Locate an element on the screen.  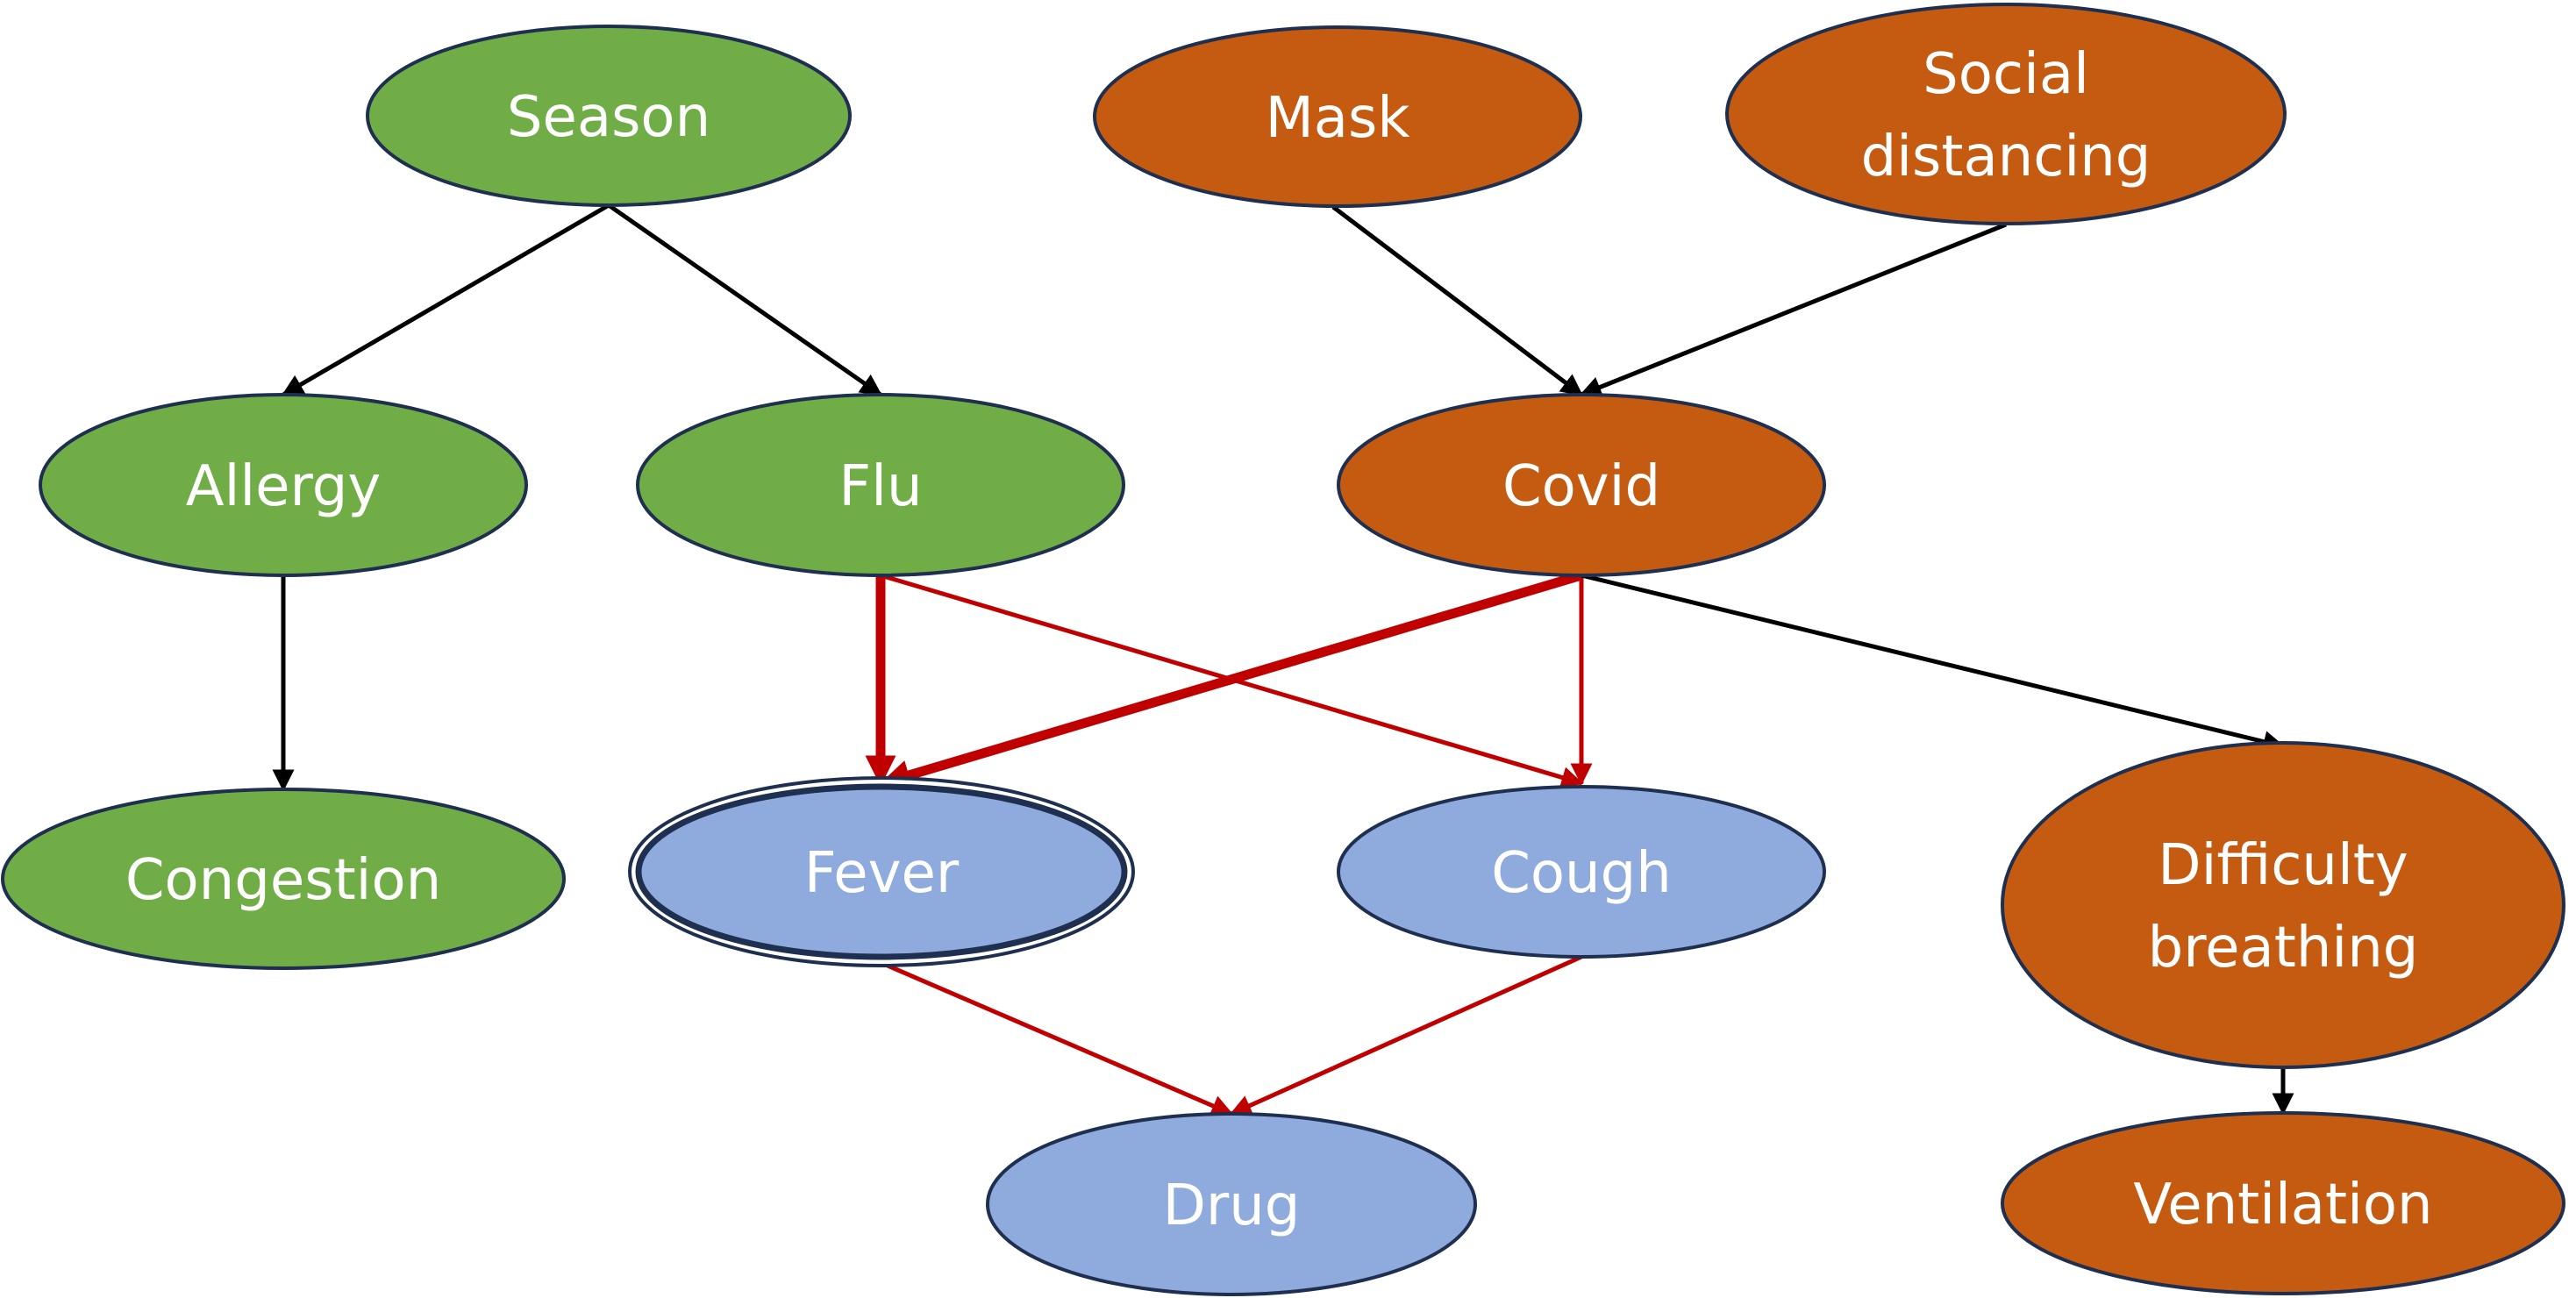
node-congestion-shape is located at coordinates (284, 879).